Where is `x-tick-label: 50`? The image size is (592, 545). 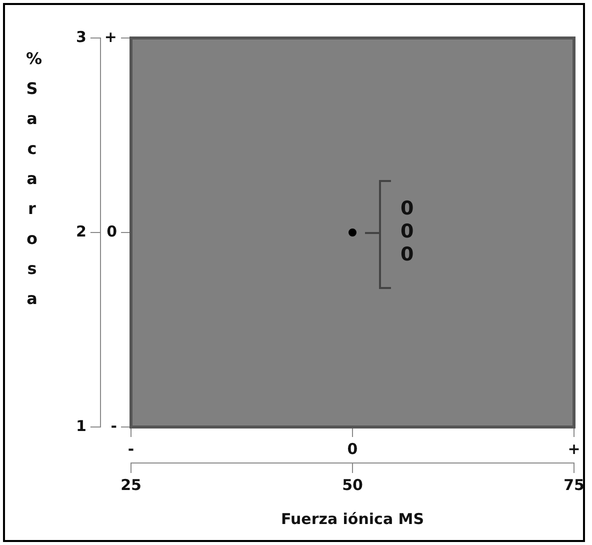
x-tick-label: 50 is located at coordinates (352, 485).